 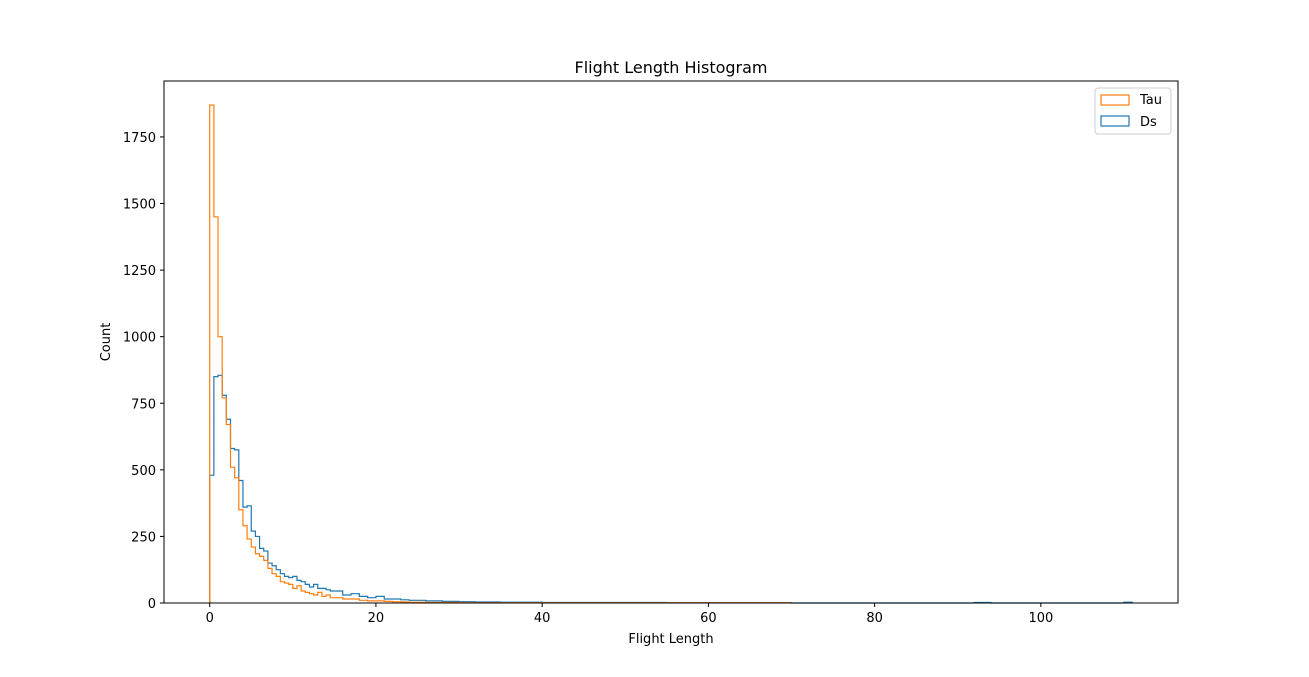 I want to click on legend-swatch-tau, so click(x=1115, y=100).